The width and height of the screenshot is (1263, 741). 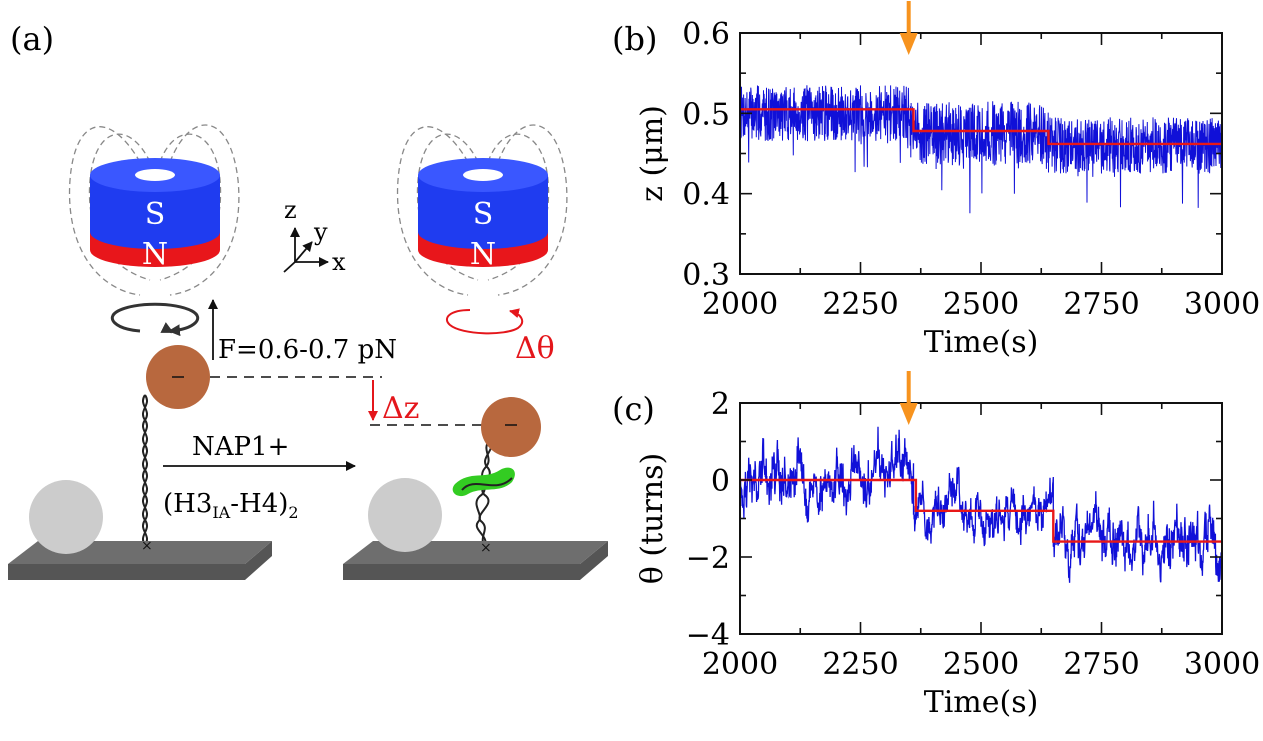 I want to click on series-trace-b, so click(x=981, y=149).